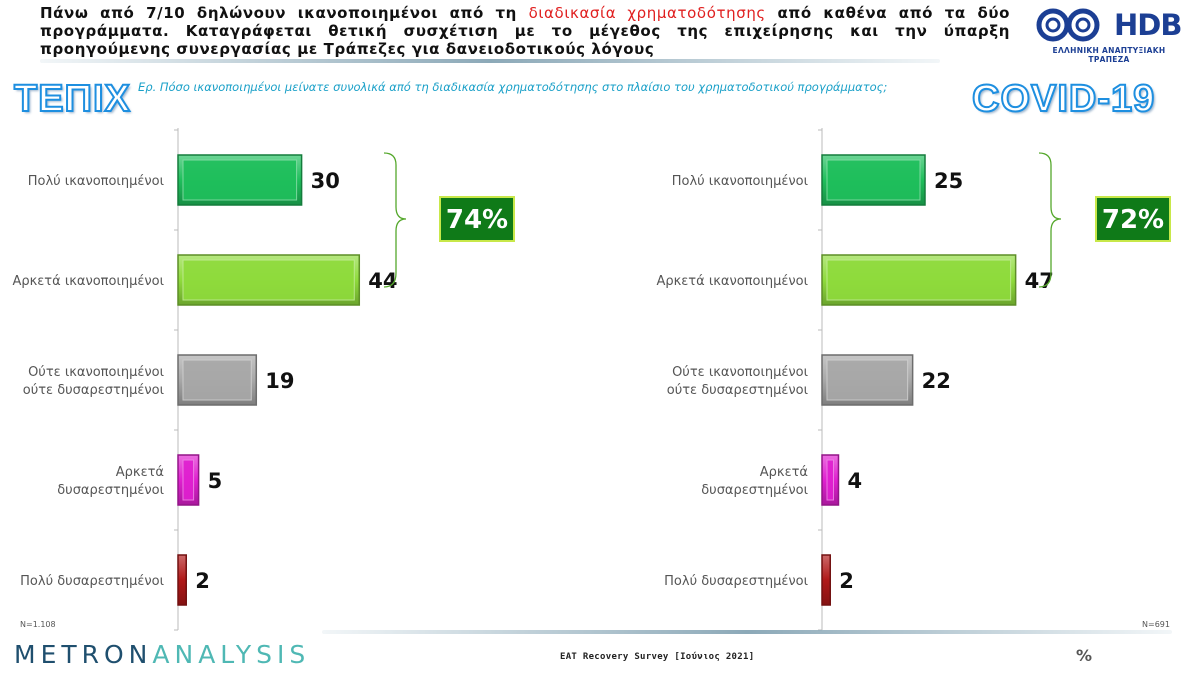 The image size is (1200, 675). Describe the element at coordinates (1068, 25) in the screenshot. I see `hdb-rings-icon` at that location.